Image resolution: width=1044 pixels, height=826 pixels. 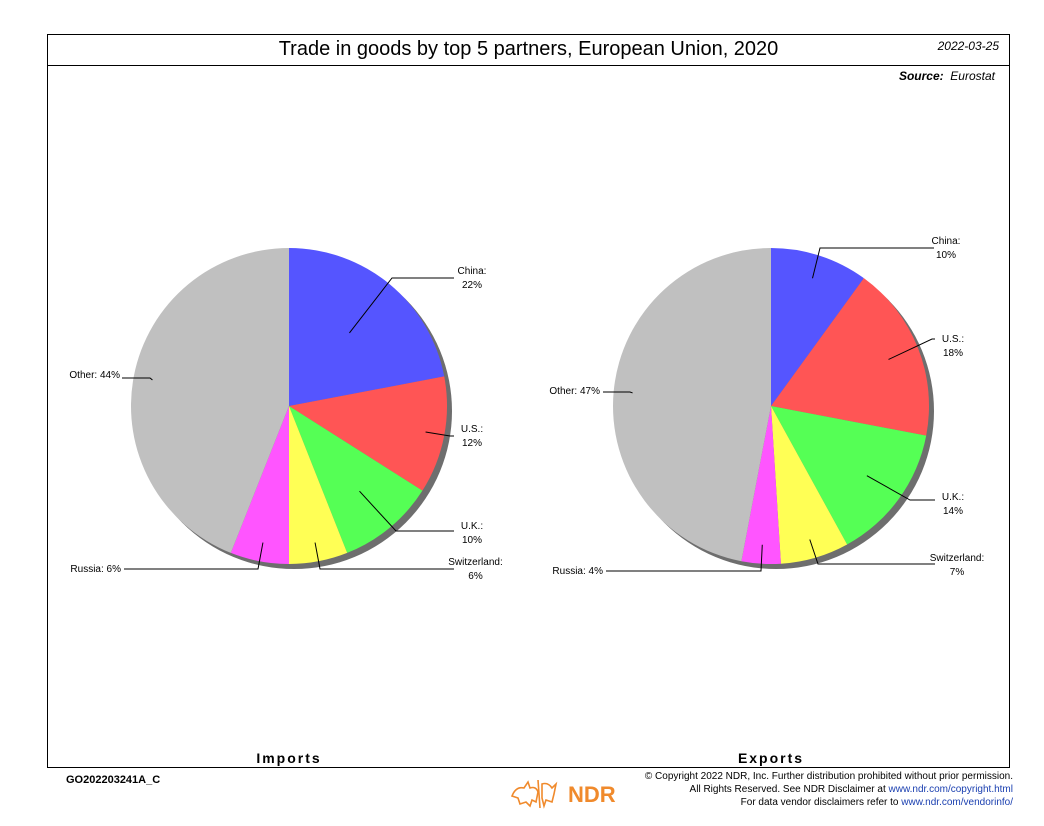 I want to click on slice-value-china: 22%, so click(x=472, y=285).